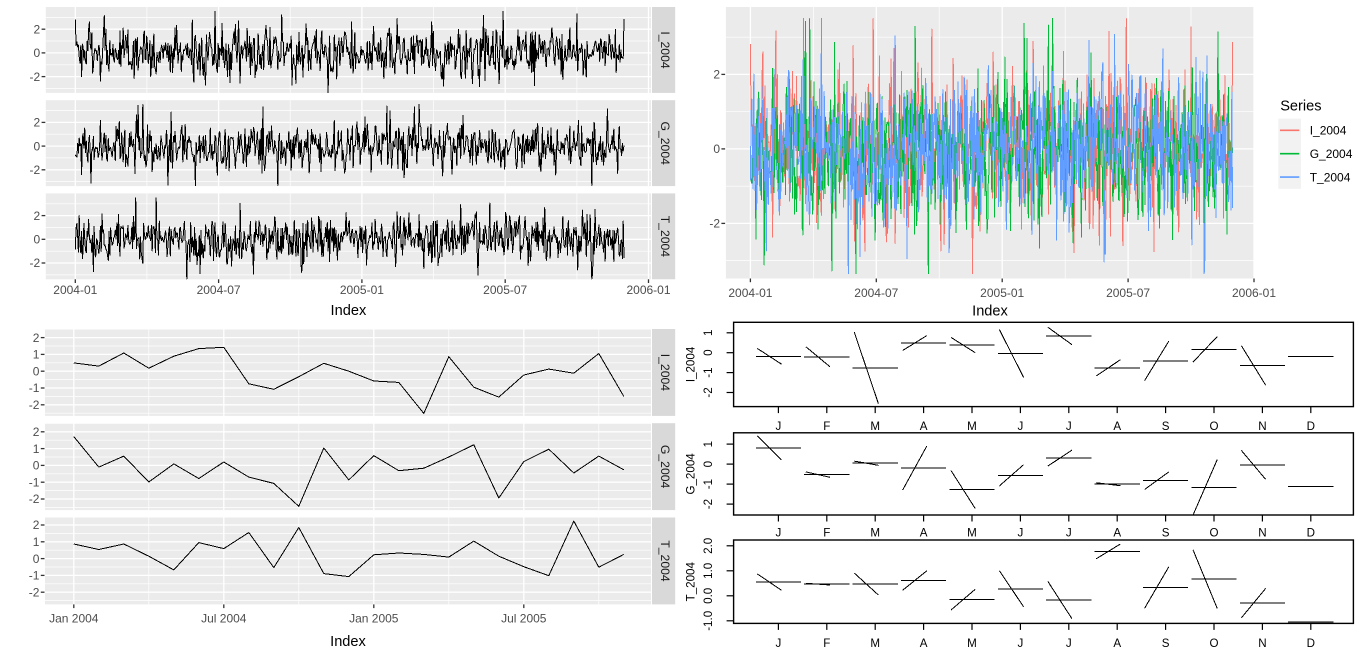 The image size is (1366, 650). I want to click on svg-text: Jan 2005, so click(374, 618).